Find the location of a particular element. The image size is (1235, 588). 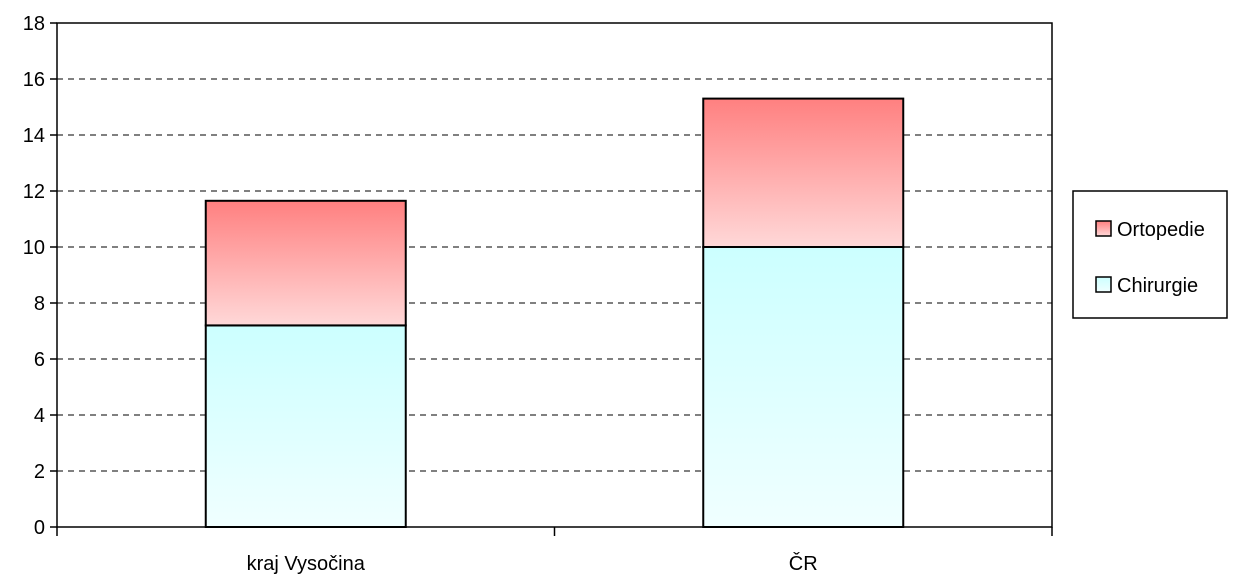

legend: Ortopedie Chirurgie is located at coordinates (1150, 254).